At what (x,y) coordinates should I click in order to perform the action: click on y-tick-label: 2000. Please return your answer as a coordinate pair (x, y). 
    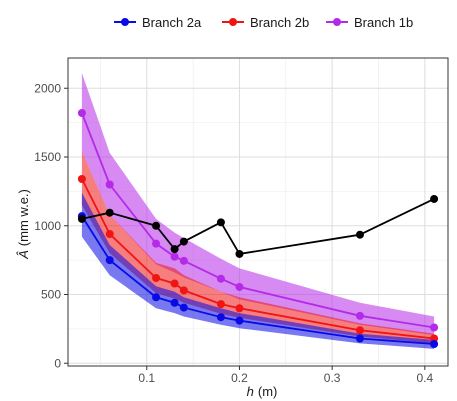
    Looking at the image, I should click on (47, 88).